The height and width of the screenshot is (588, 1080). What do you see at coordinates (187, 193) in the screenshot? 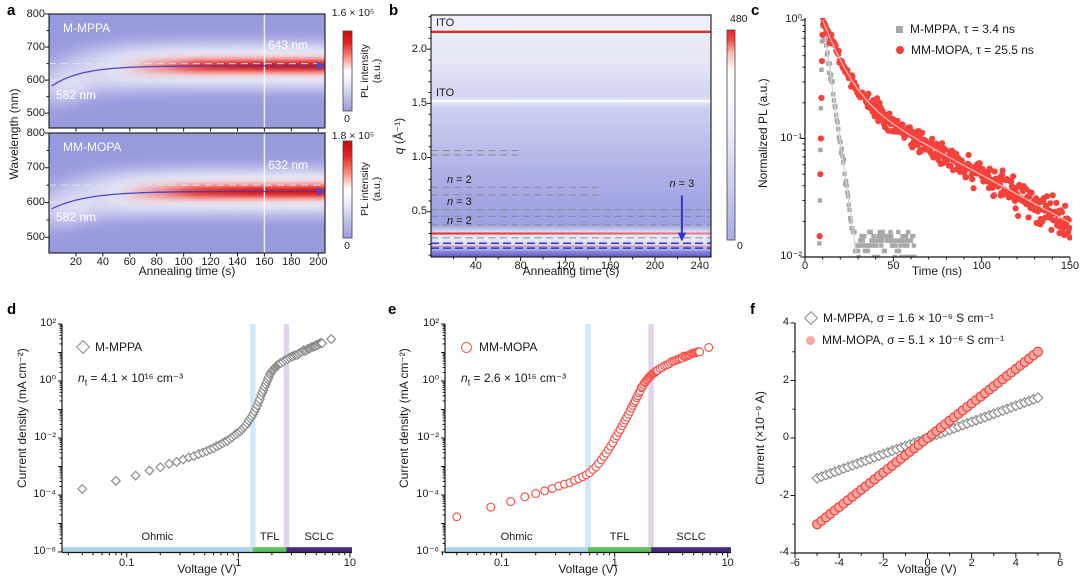
I see `heatmap-MM-MOPA` at bounding box center [187, 193].